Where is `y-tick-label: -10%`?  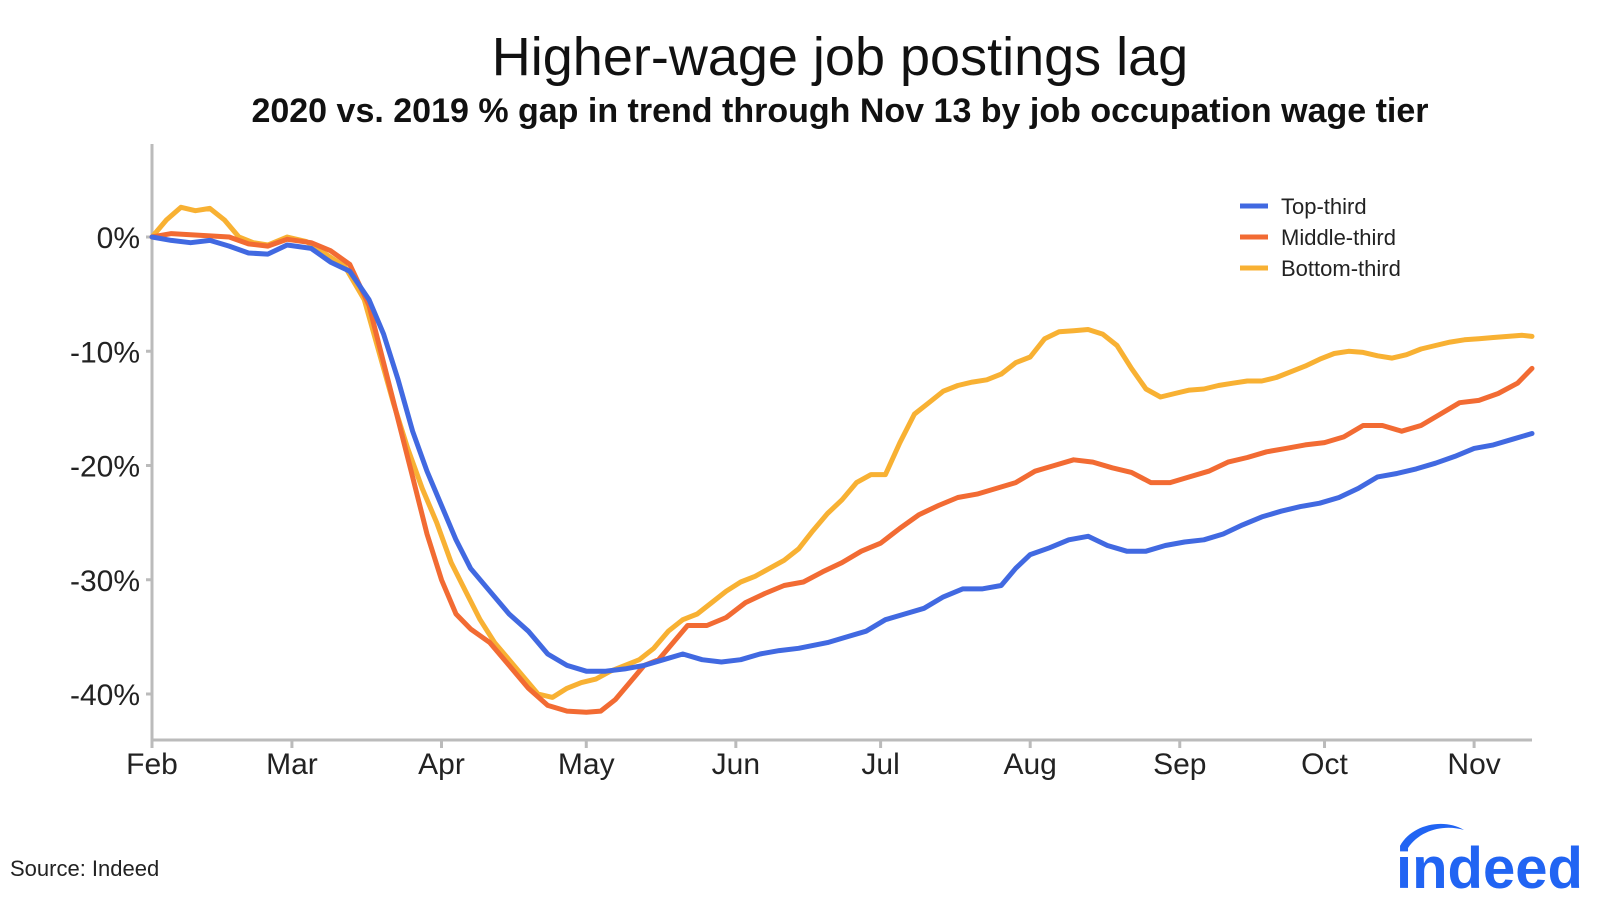 y-tick-label: -10% is located at coordinates (105, 352).